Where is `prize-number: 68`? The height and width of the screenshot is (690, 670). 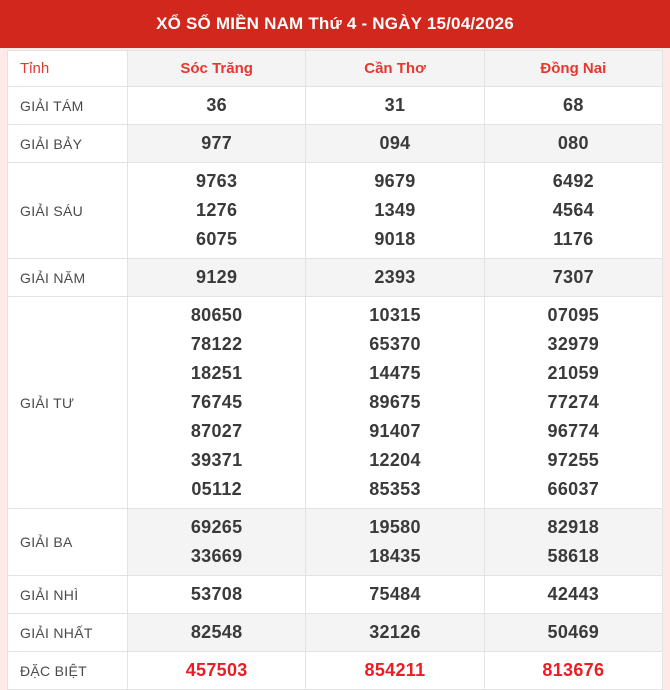
prize-number: 68 is located at coordinates (573, 105).